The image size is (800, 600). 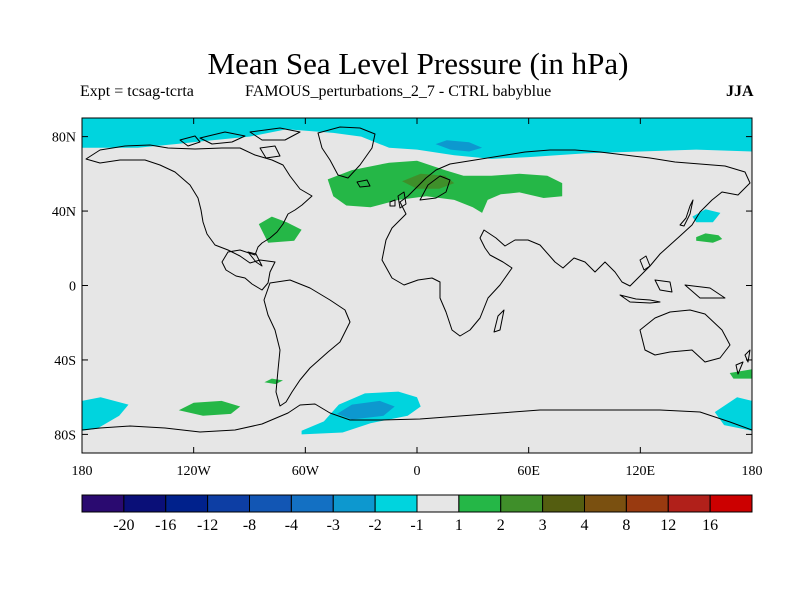 I want to click on lat-label: 80S, so click(x=65, y=435).